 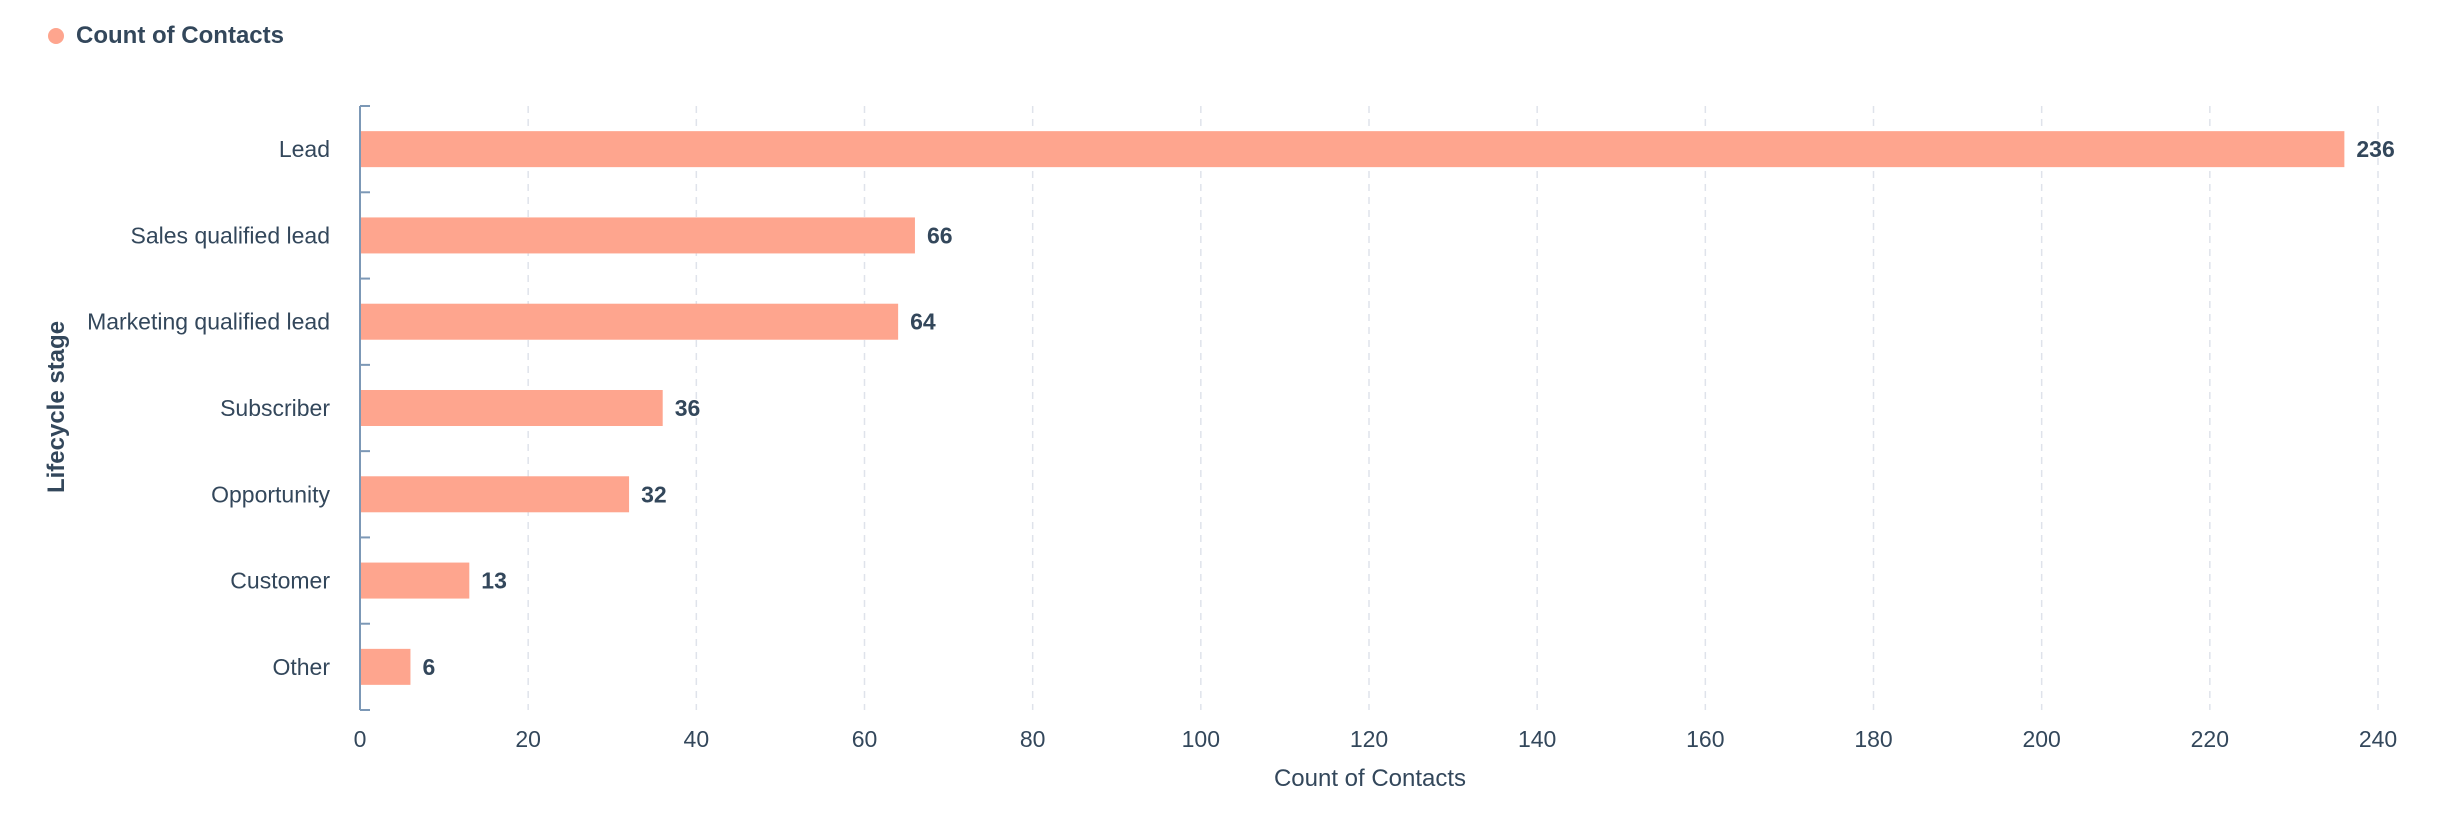 What do you see at coordinates (865, 739) in the screenshot?
I see `x-tick-label: 60` at bounding box center [865, 739].